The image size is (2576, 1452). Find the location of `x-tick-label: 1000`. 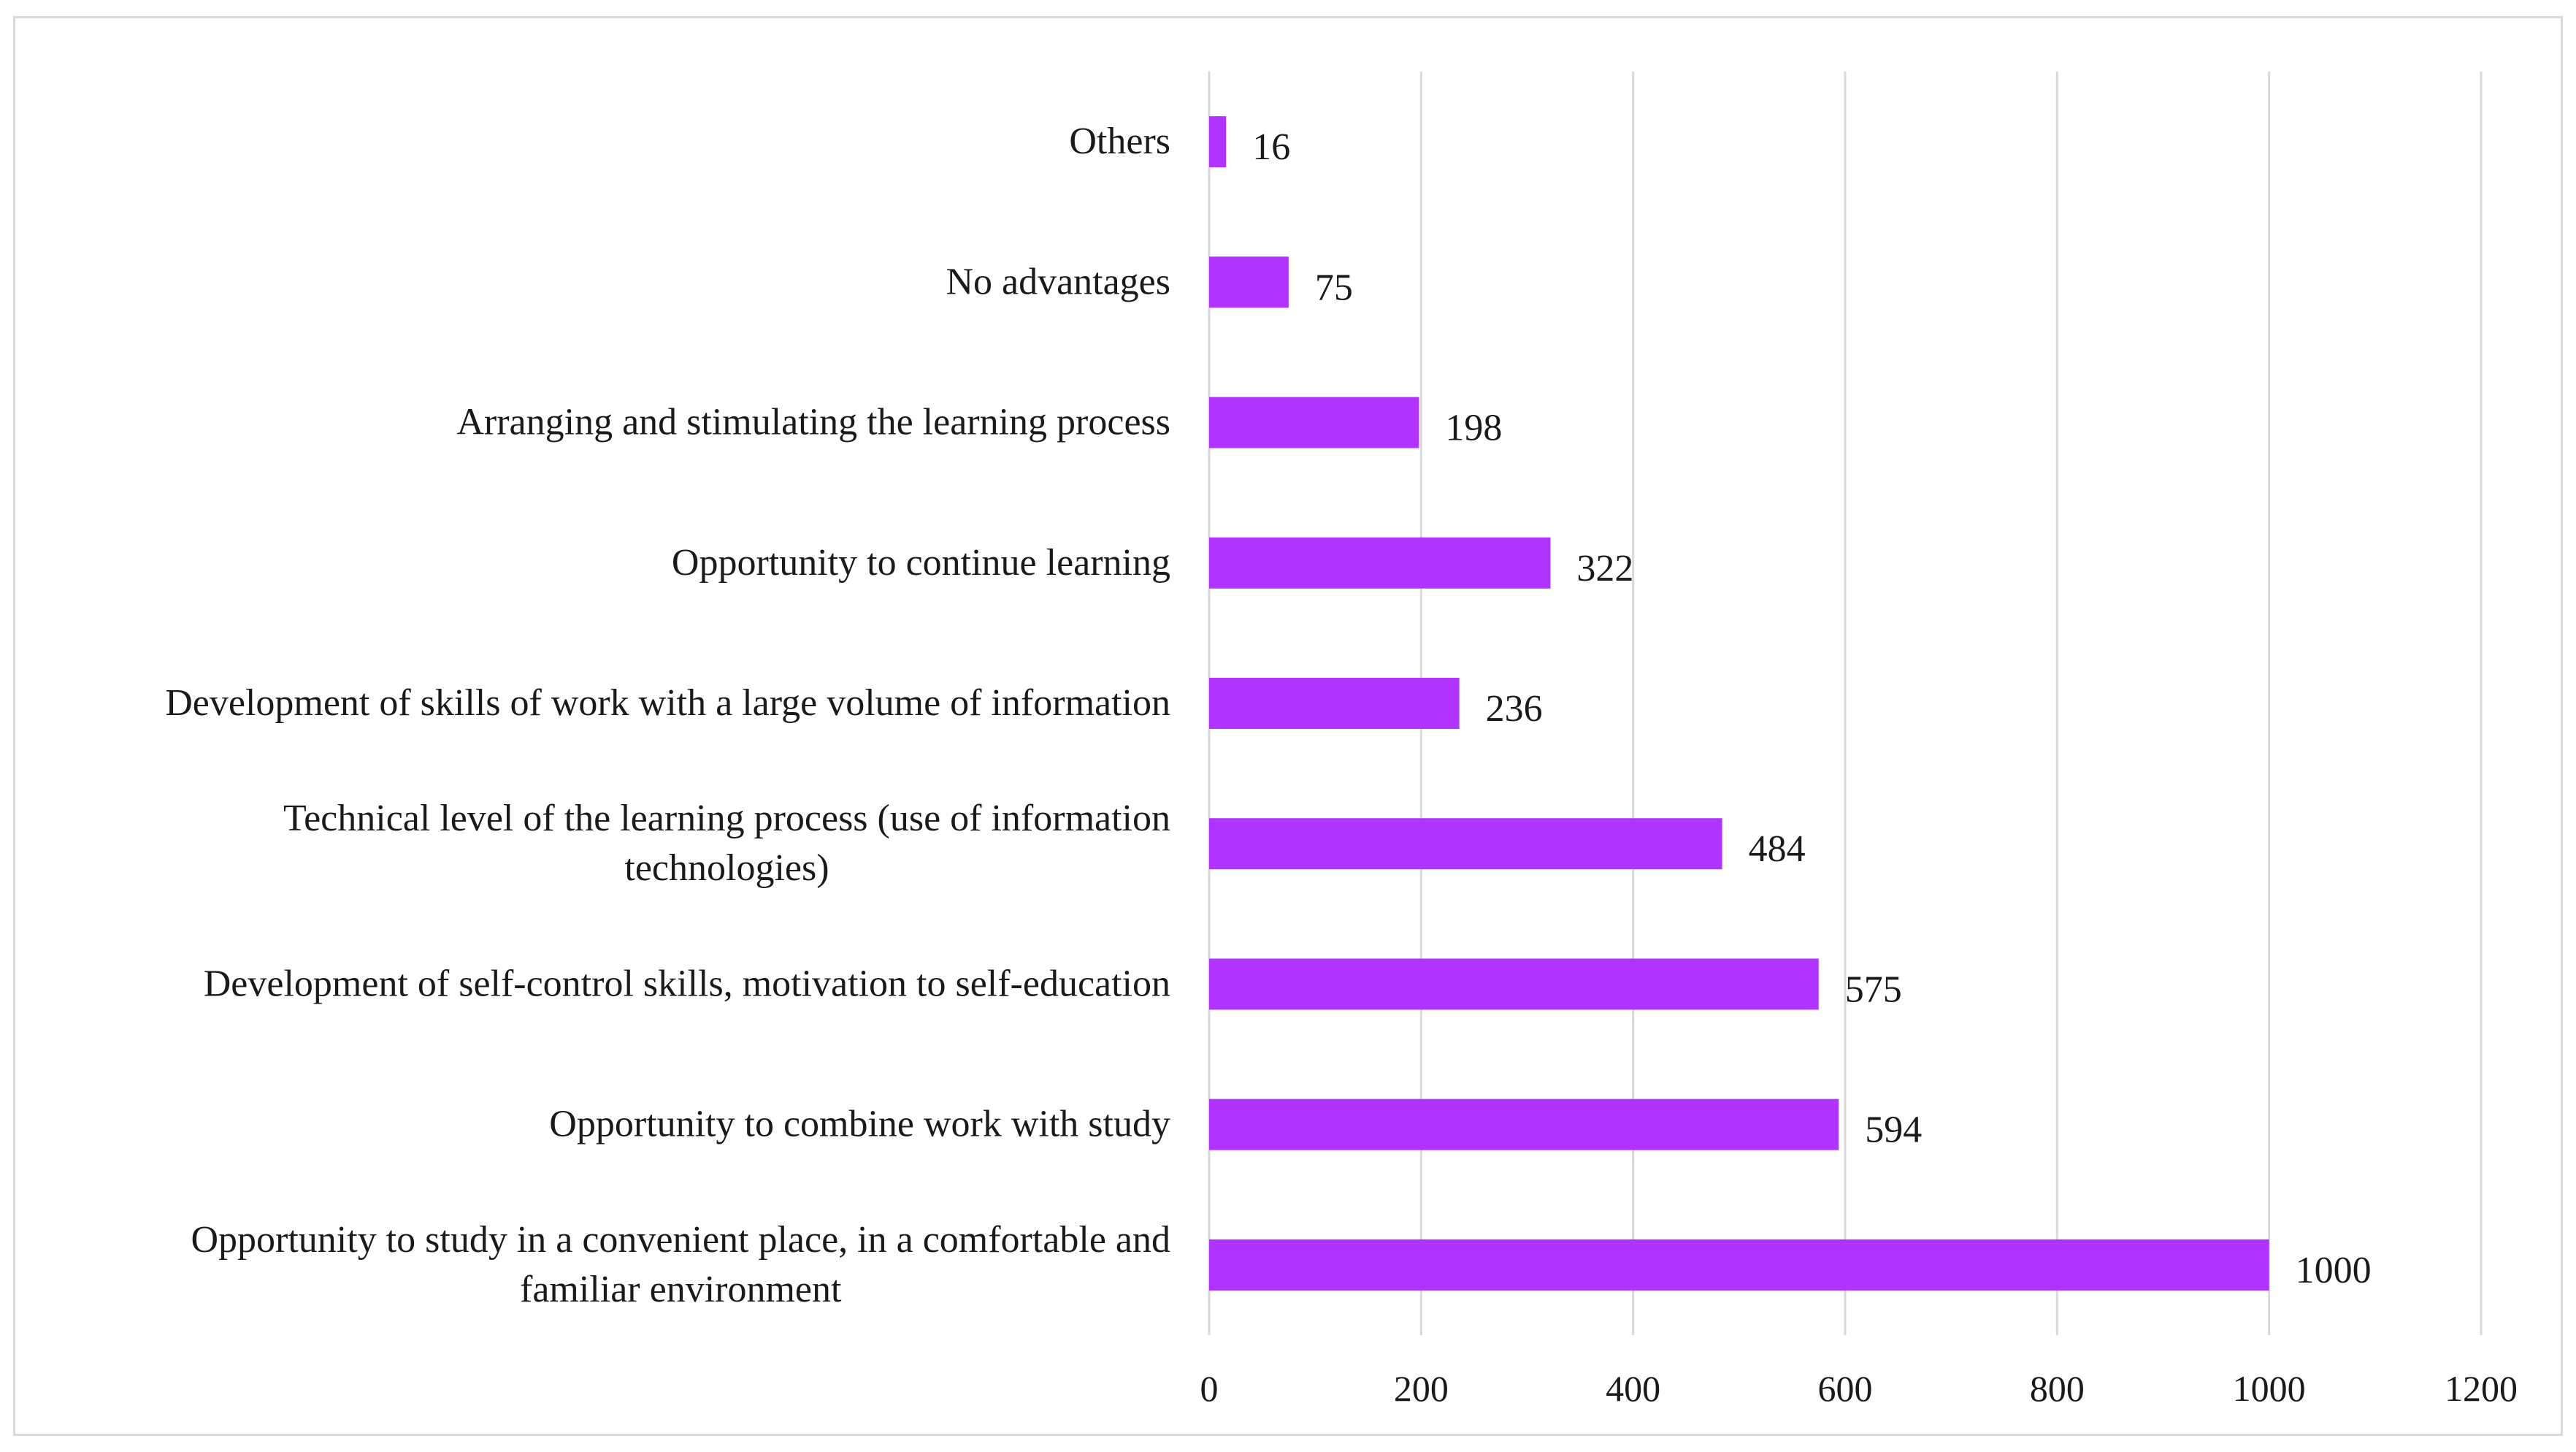

x-tick-label: 1000 is located at coordinates (2269, 1388).